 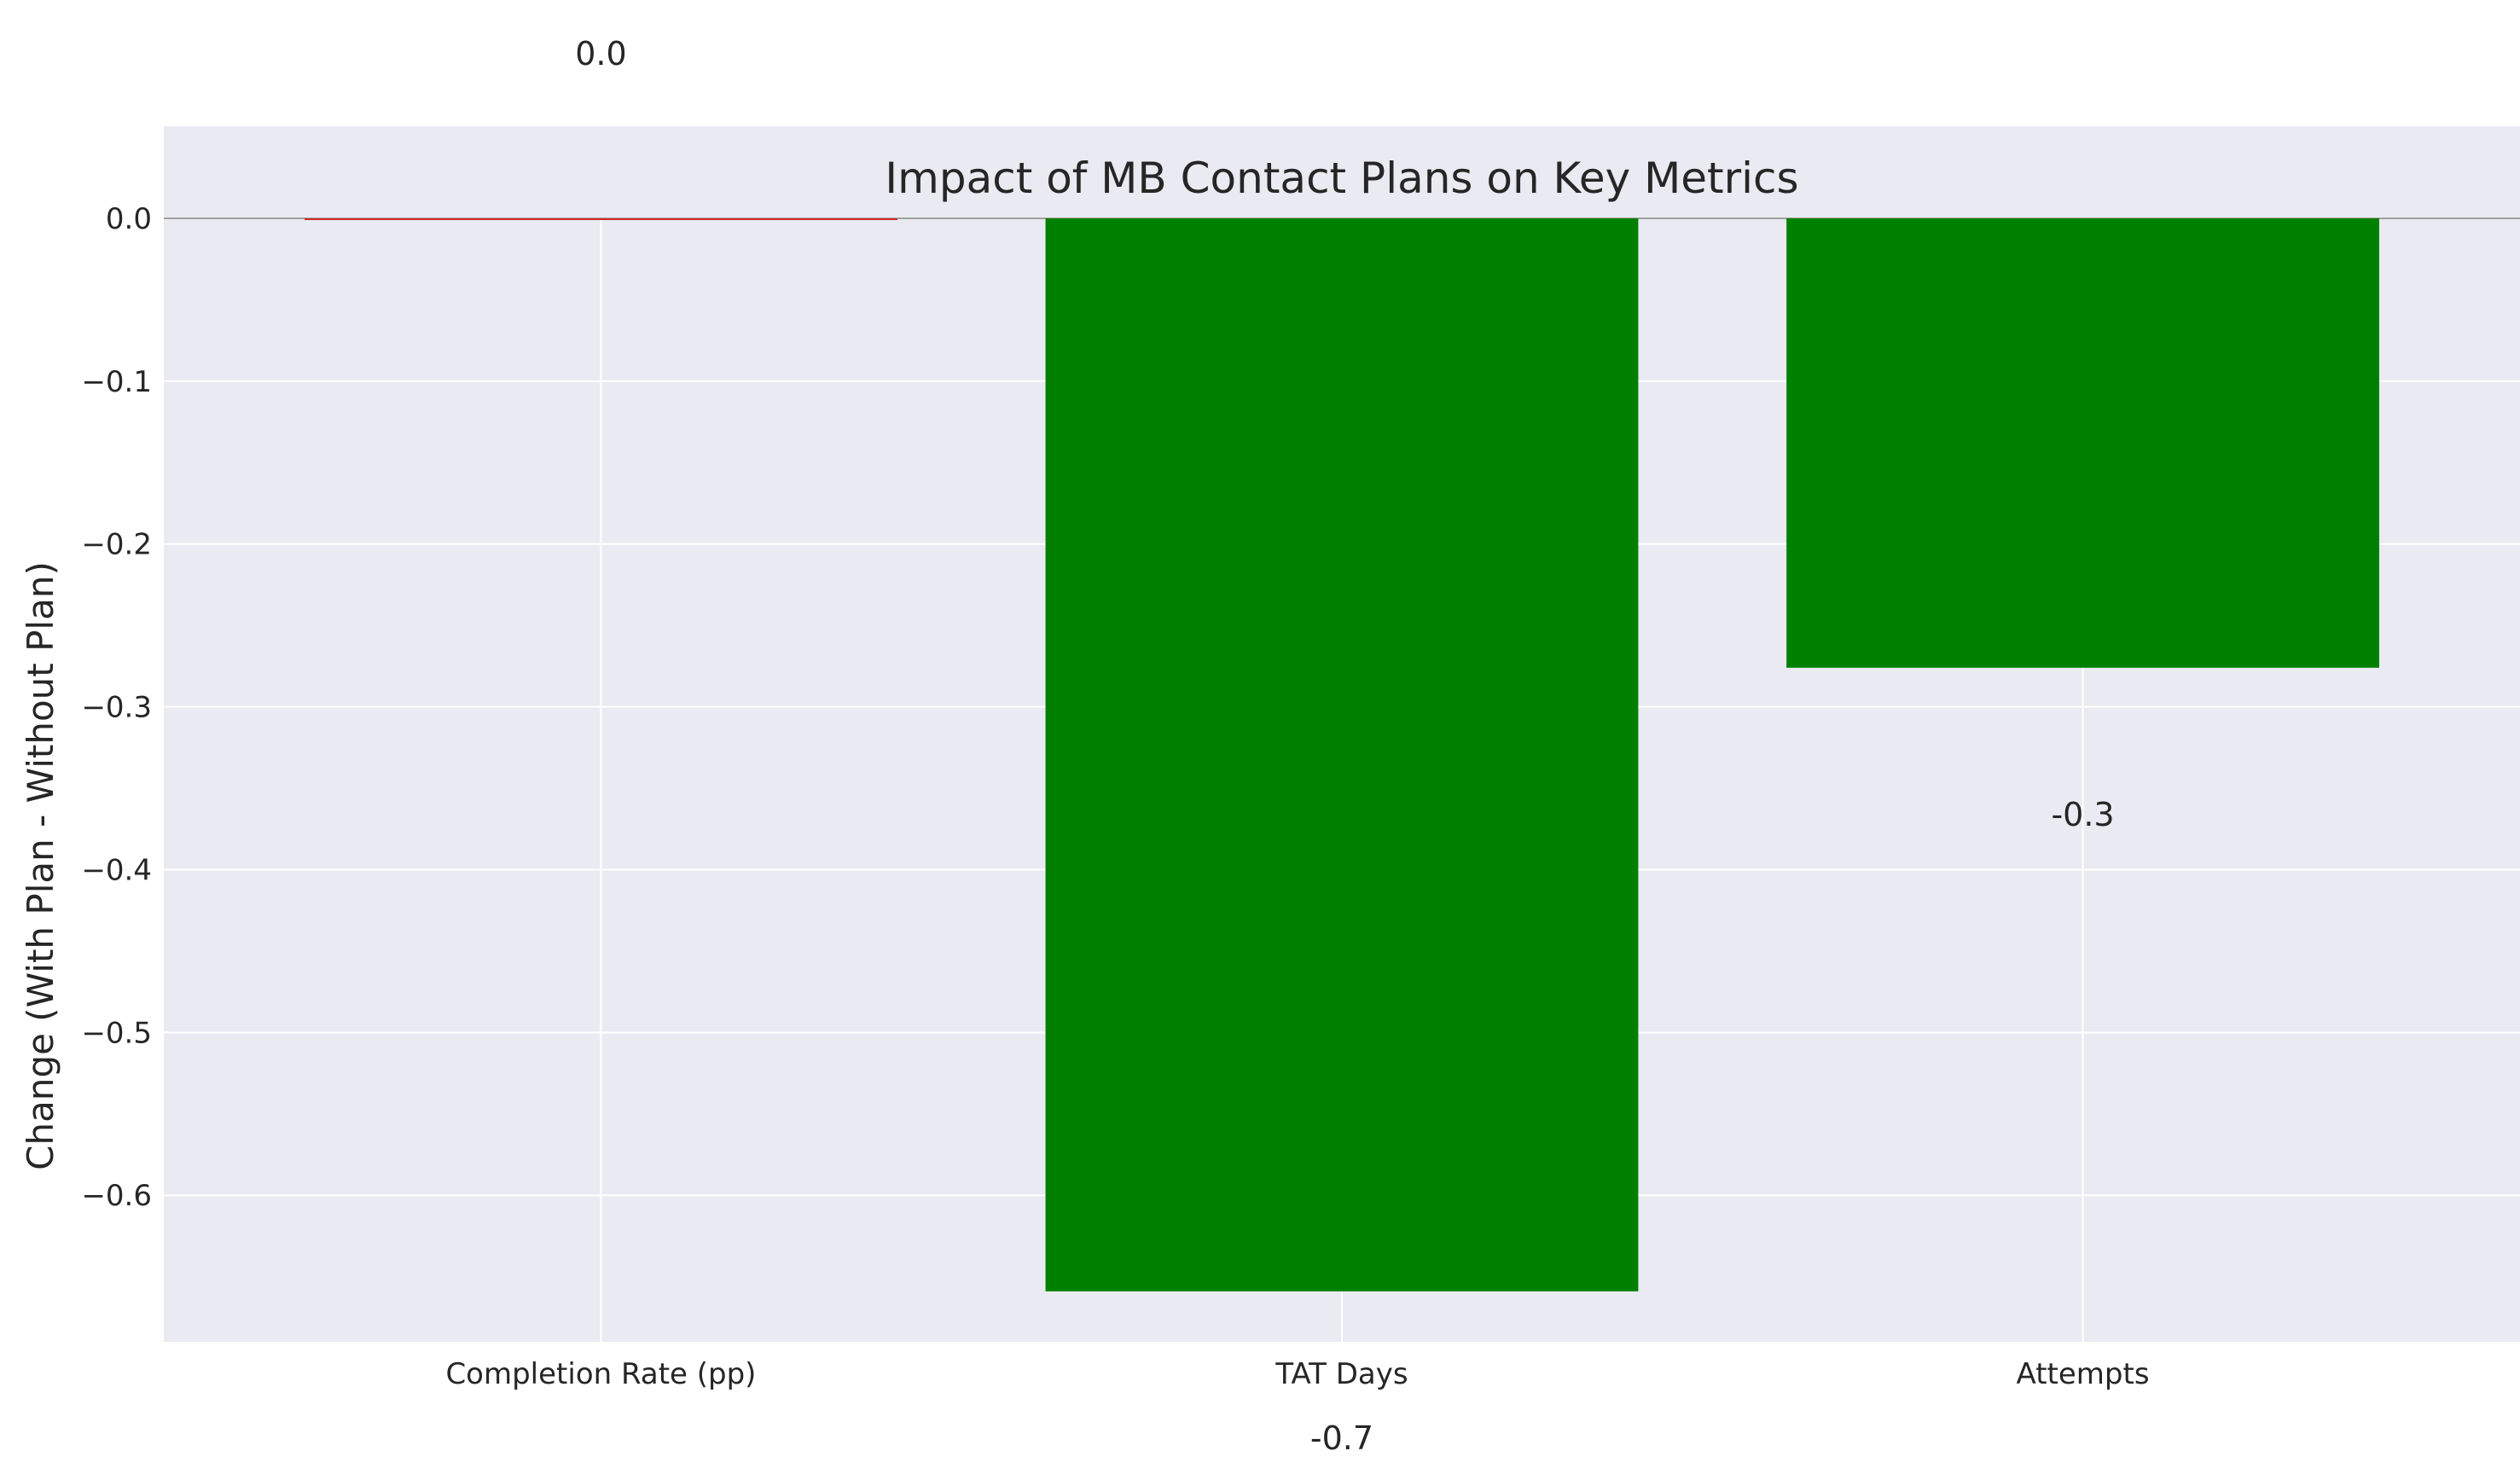 I want to click on x-tick-label: Attempts, so click(x=2084, y=1374).